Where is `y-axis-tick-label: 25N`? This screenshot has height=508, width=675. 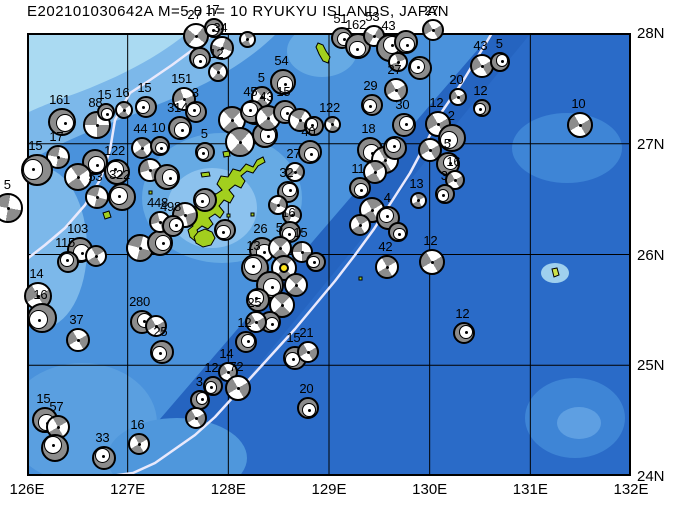
y-axis-tick-label: 25N is located at coordinates (651, 366).